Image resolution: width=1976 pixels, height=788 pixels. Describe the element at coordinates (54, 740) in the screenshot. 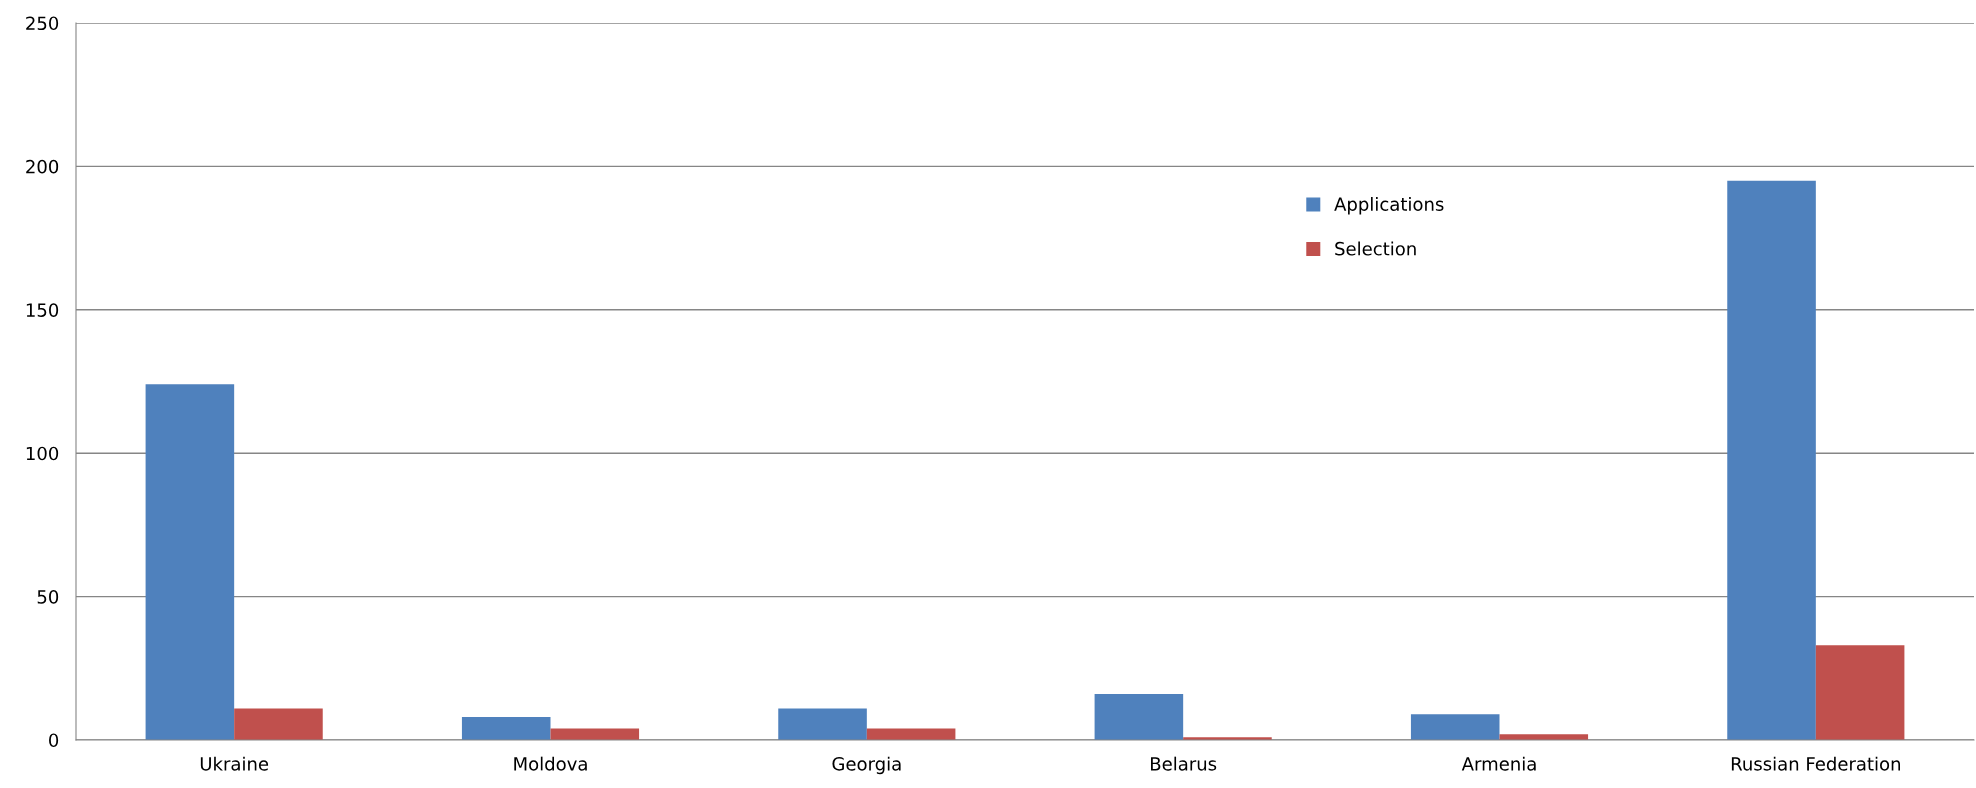

I see `y-tick-label: 0` at that location.